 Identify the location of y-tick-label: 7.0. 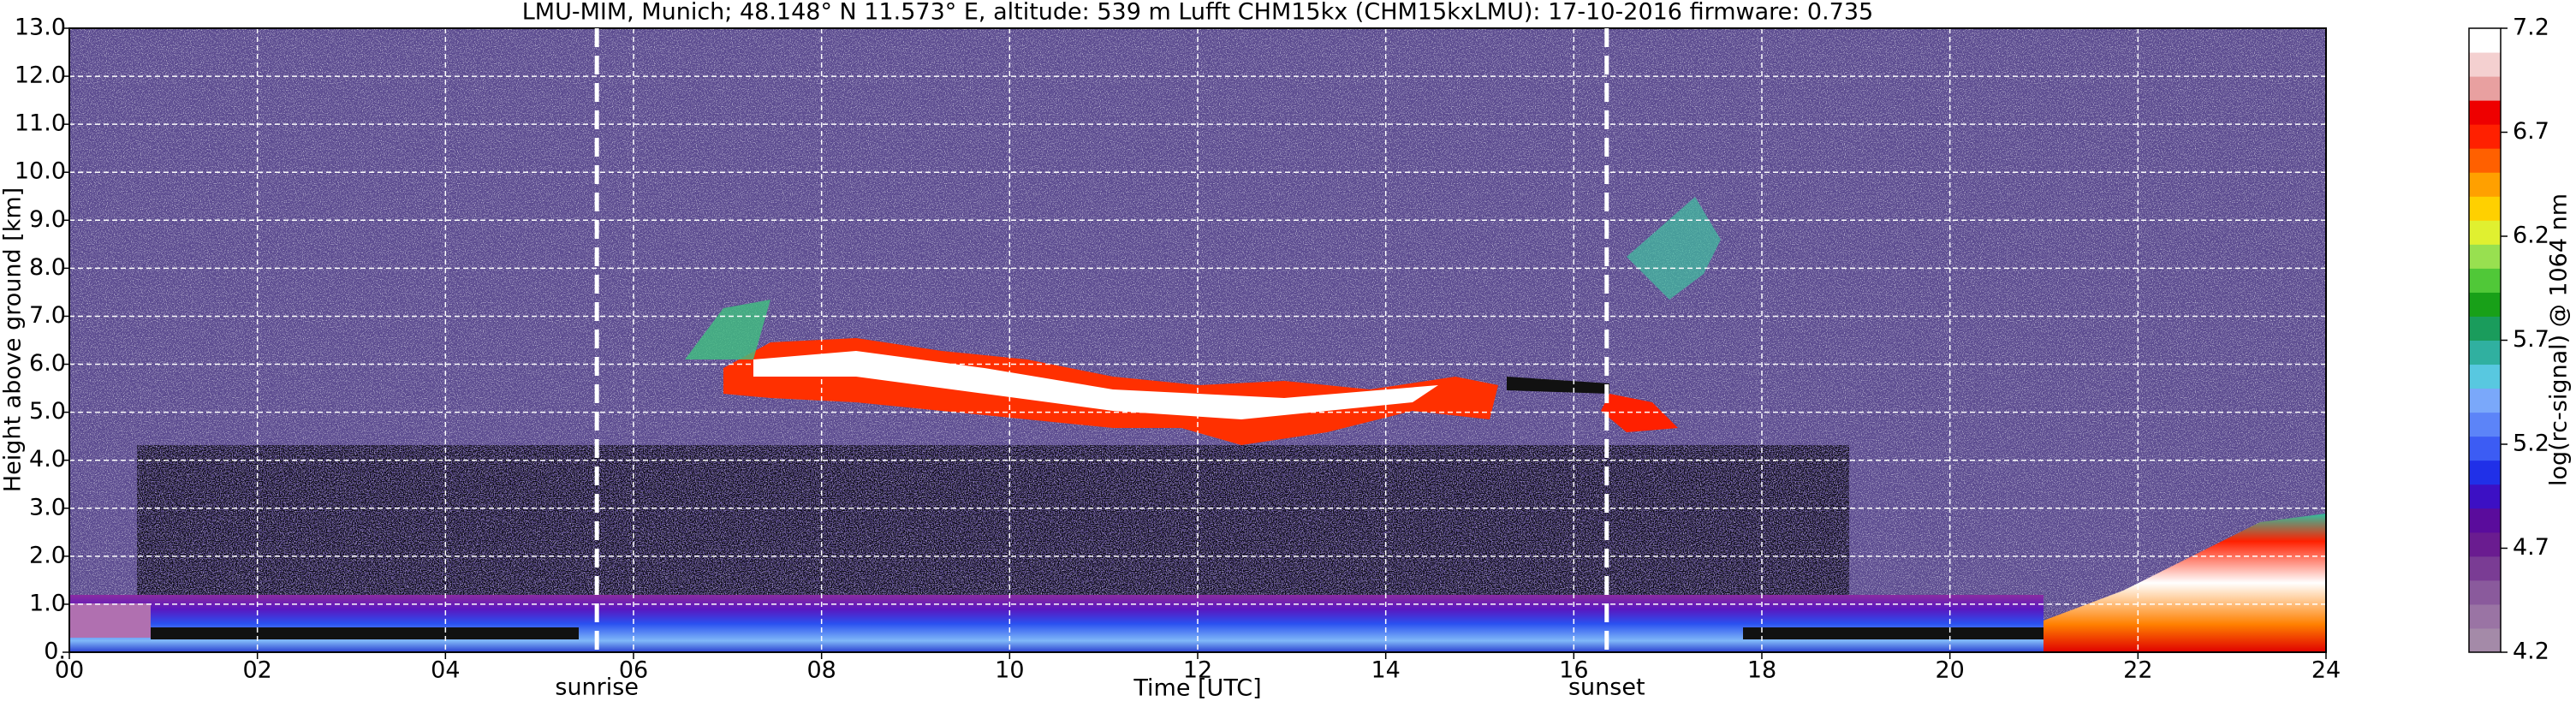
(47, 315).